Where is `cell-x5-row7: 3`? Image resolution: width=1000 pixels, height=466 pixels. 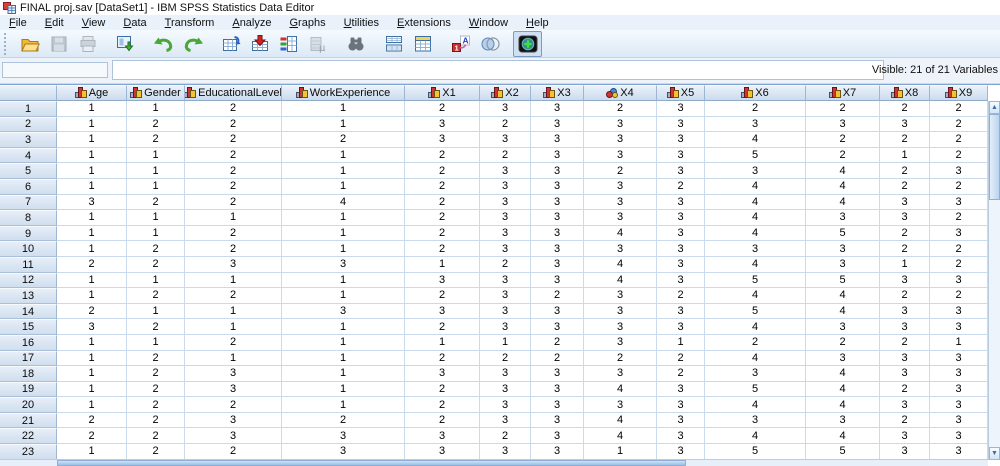 cell-x5-row7: 3 is located at coordinates (681, 202).